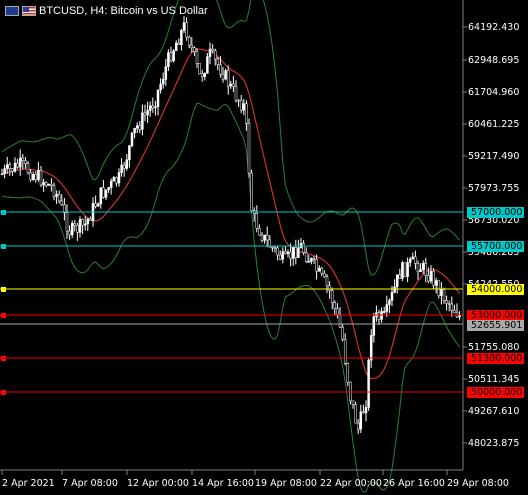  What do you see at coordinates (496, 246) in the screenshot?
I see `level-tag-55700: 55700.000` at bounding box center [496, 246].